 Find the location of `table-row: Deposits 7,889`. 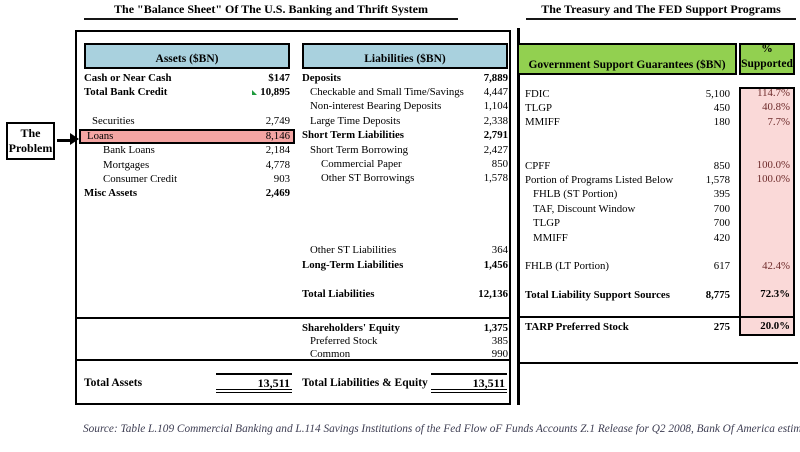

table-row: Deposits 7,889 is located at coordinates (405, 78).